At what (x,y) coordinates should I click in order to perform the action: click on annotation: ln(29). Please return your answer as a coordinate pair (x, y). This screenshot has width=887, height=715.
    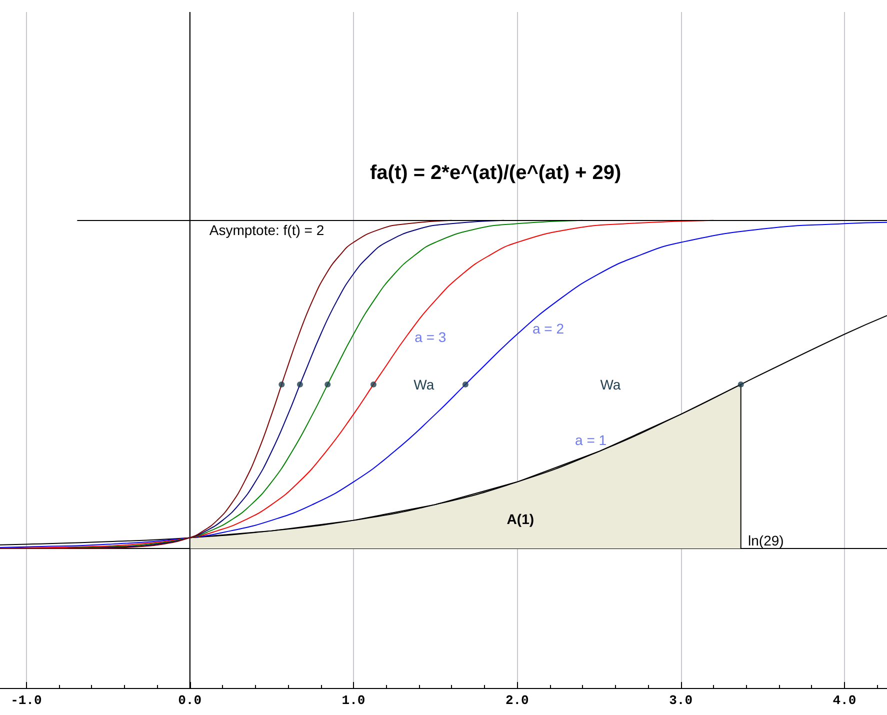
    Looking at the image, I should click on (766, 540).